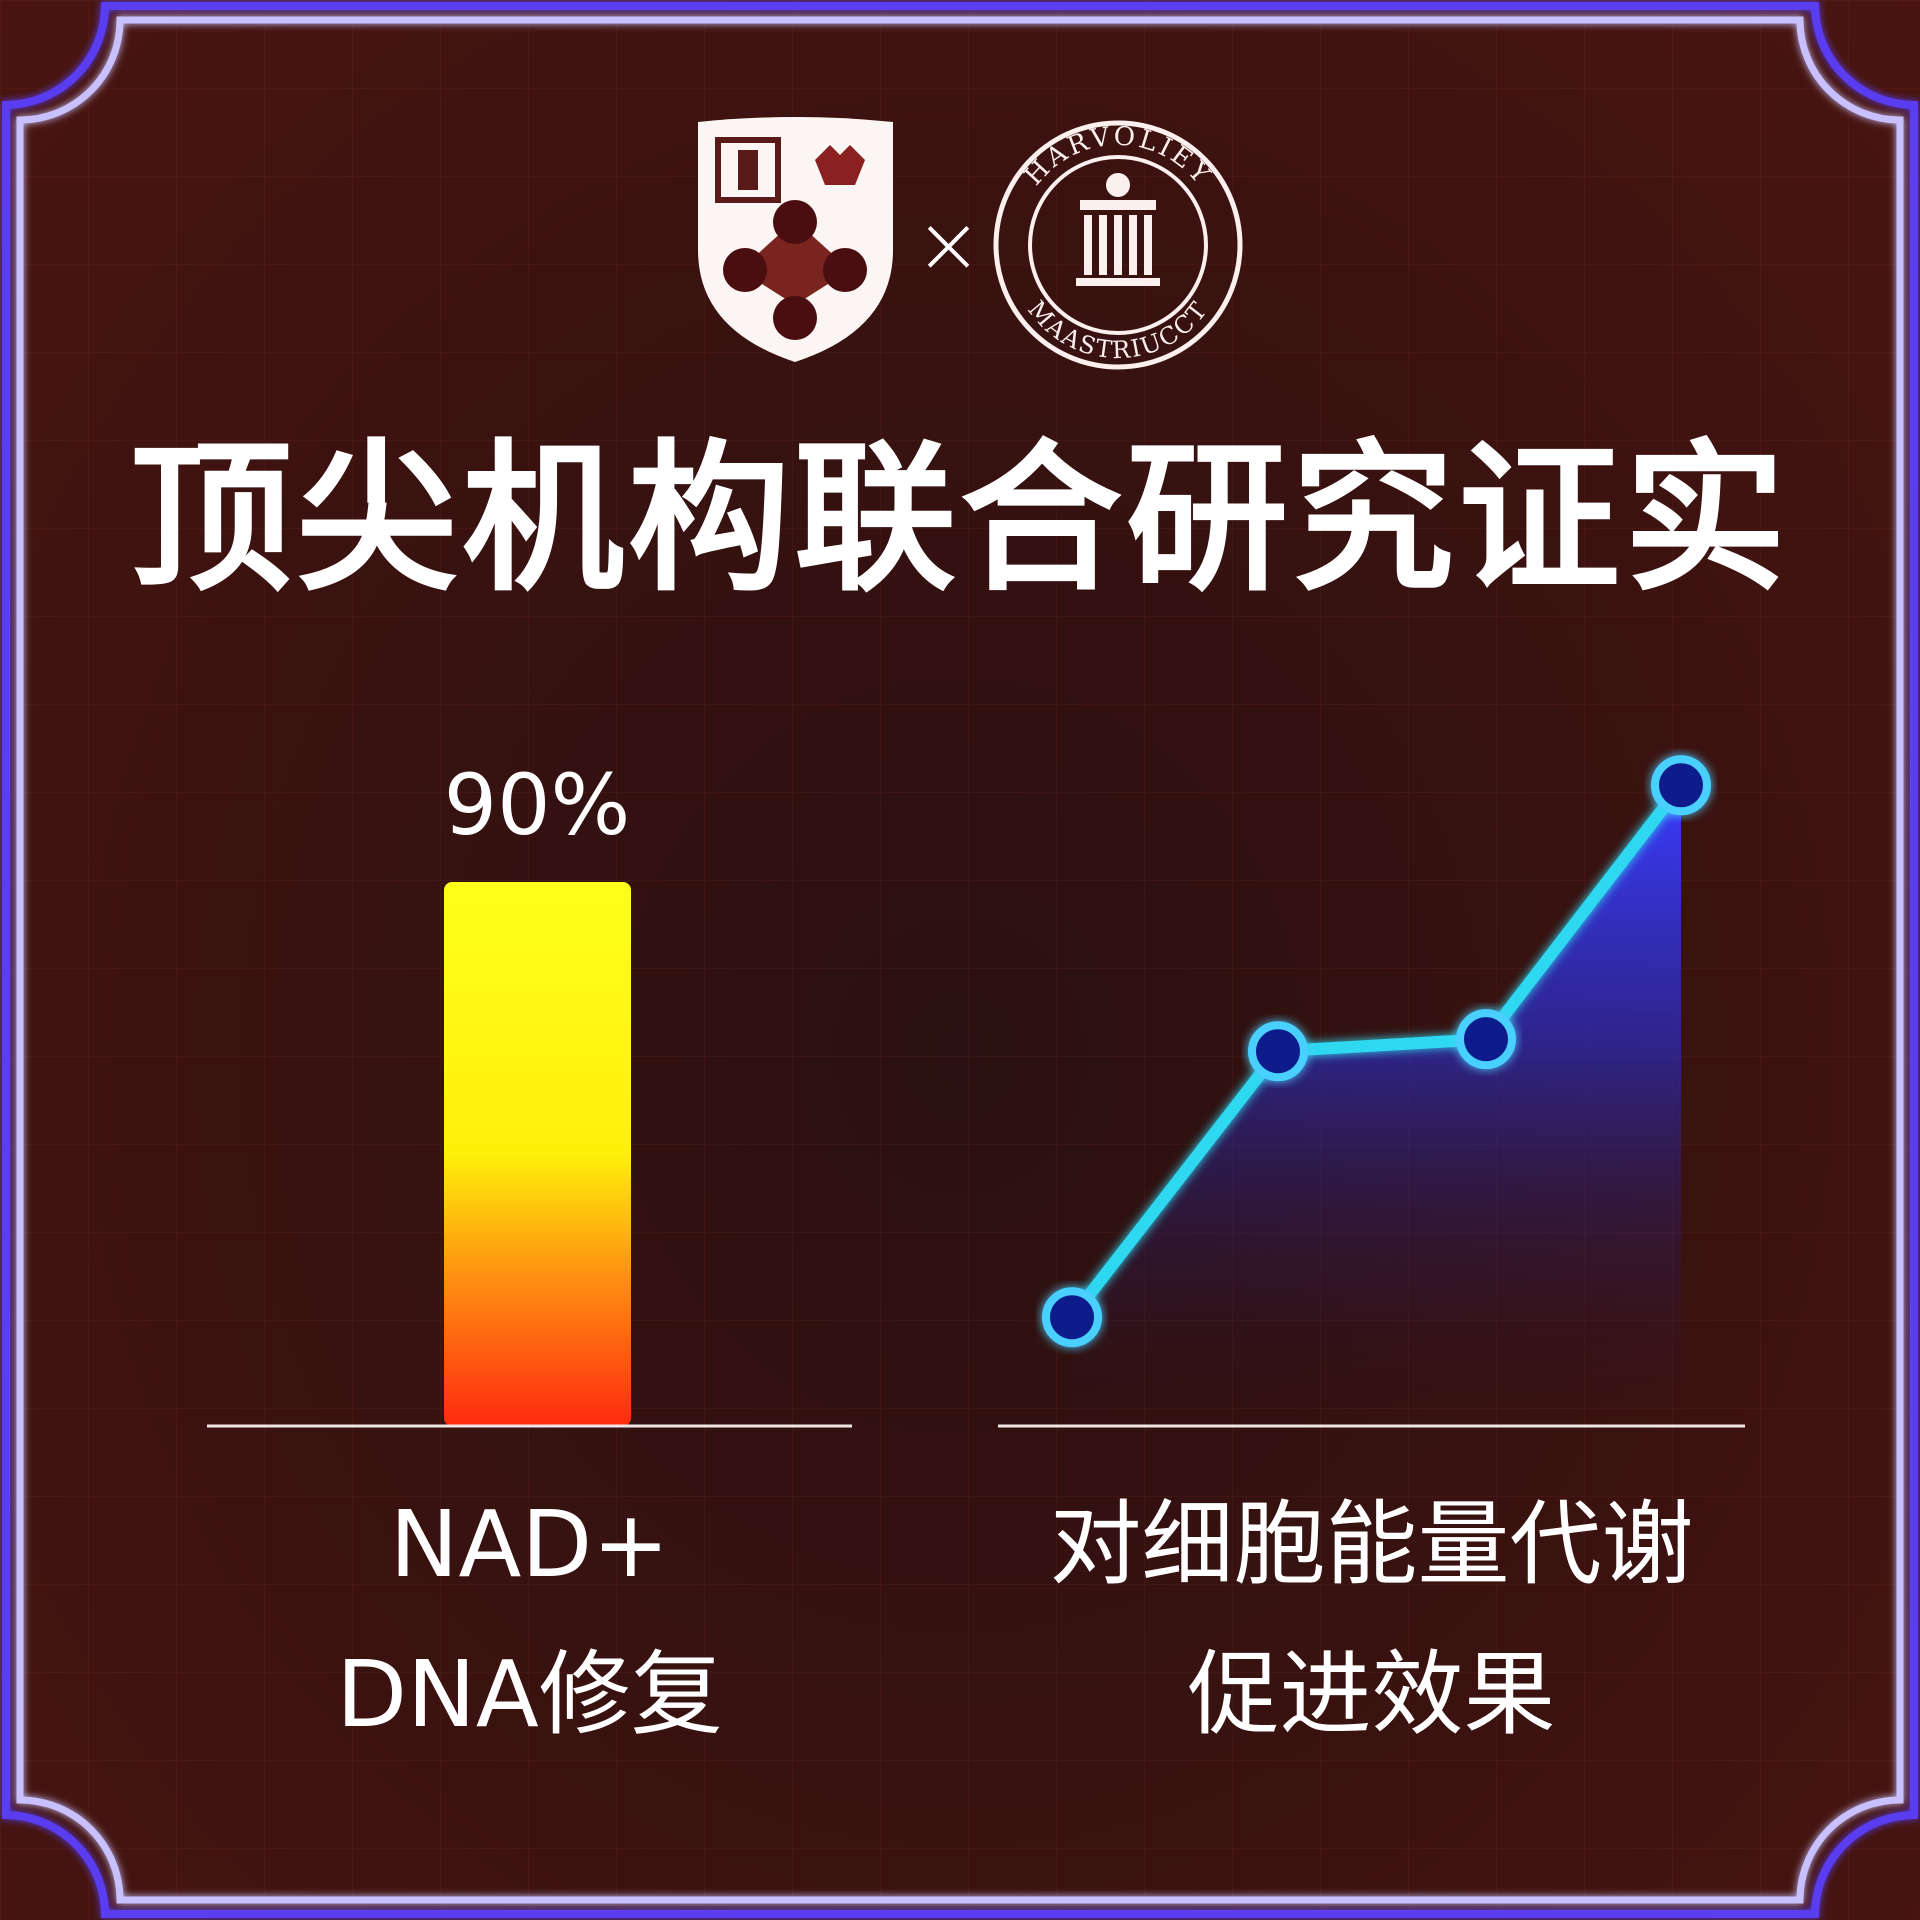  What do you see at coordinates (1371, 1544) in the screenshot?
I see `label-line-1: 对细胞能量代谢` at bounding box center [1371, 1544].